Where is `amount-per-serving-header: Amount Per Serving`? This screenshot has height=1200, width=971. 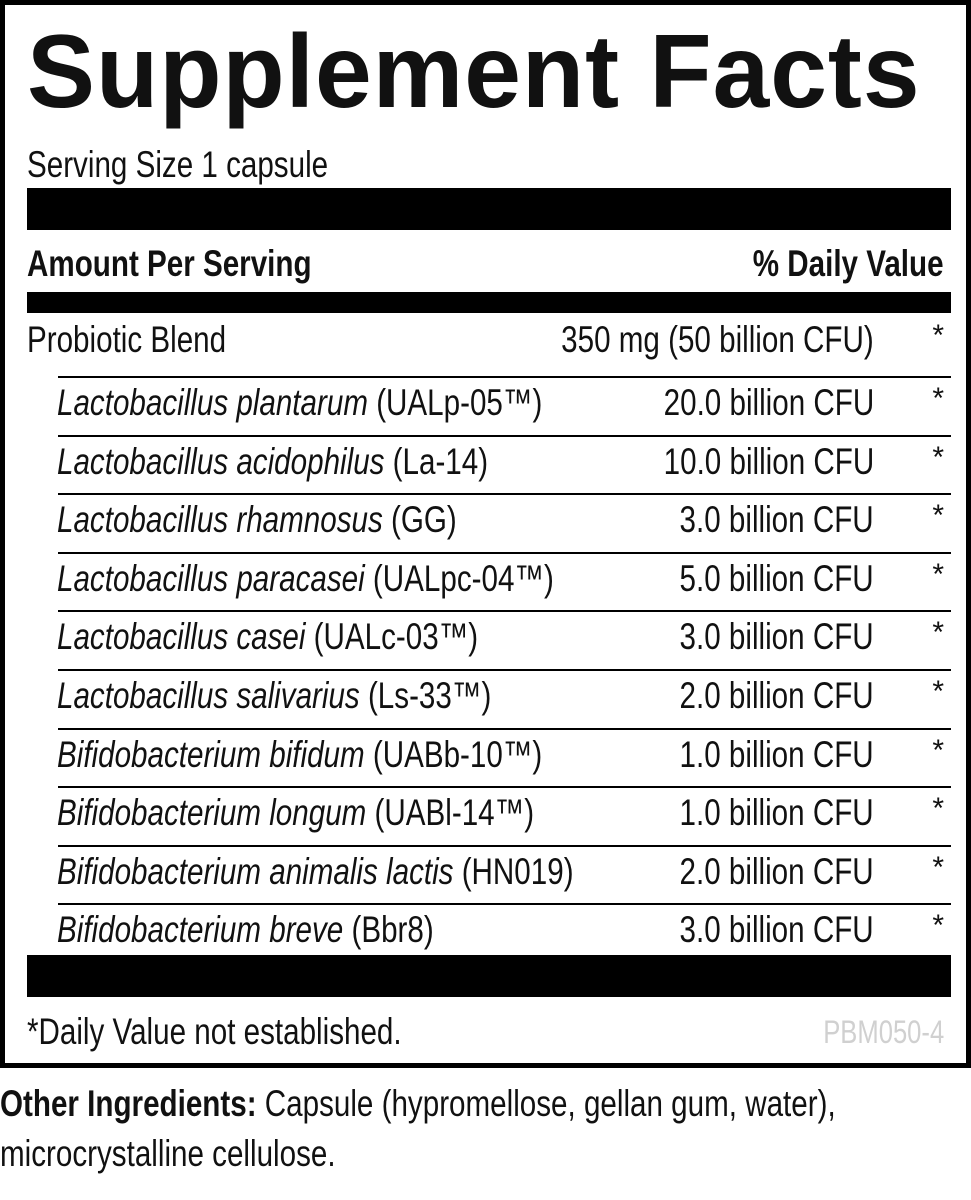
amount-per-serving-header: Amount Per Serving is located at coordinates (169, 263).